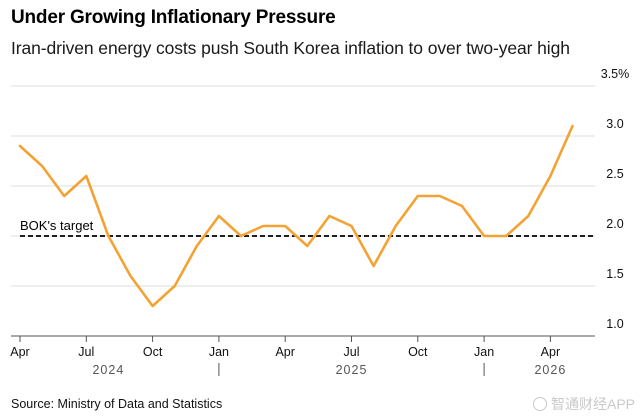 This screenshot has width=643, height=420. Describe the element at coordinates (614, 224) in the screenshot. I see `y-tick-label: 2.0` at that location.